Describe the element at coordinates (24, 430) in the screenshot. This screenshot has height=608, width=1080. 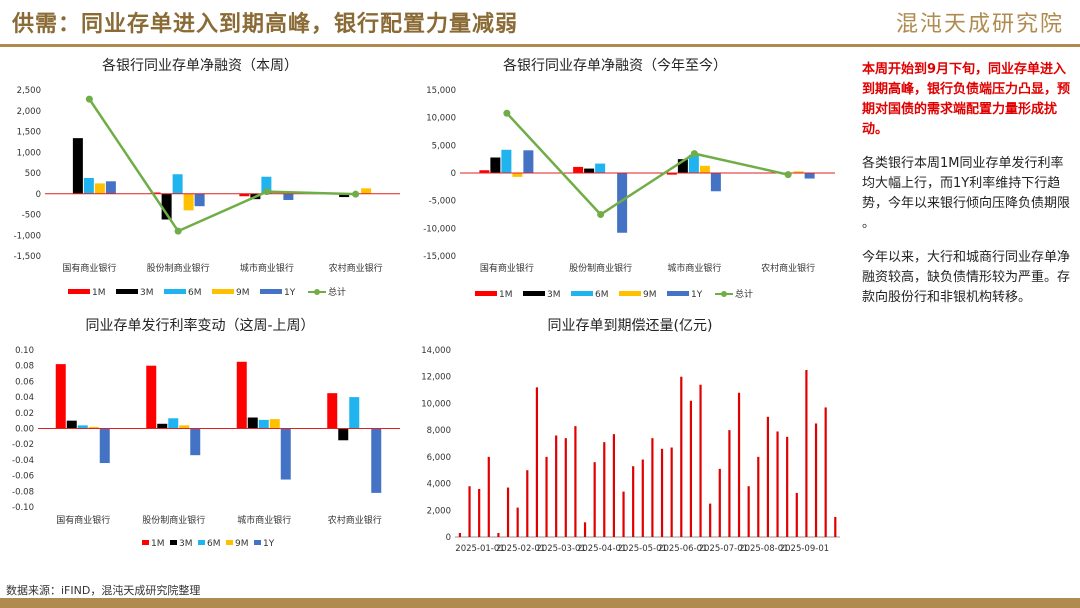
I see `y-tick-label: 0.00` at that location.